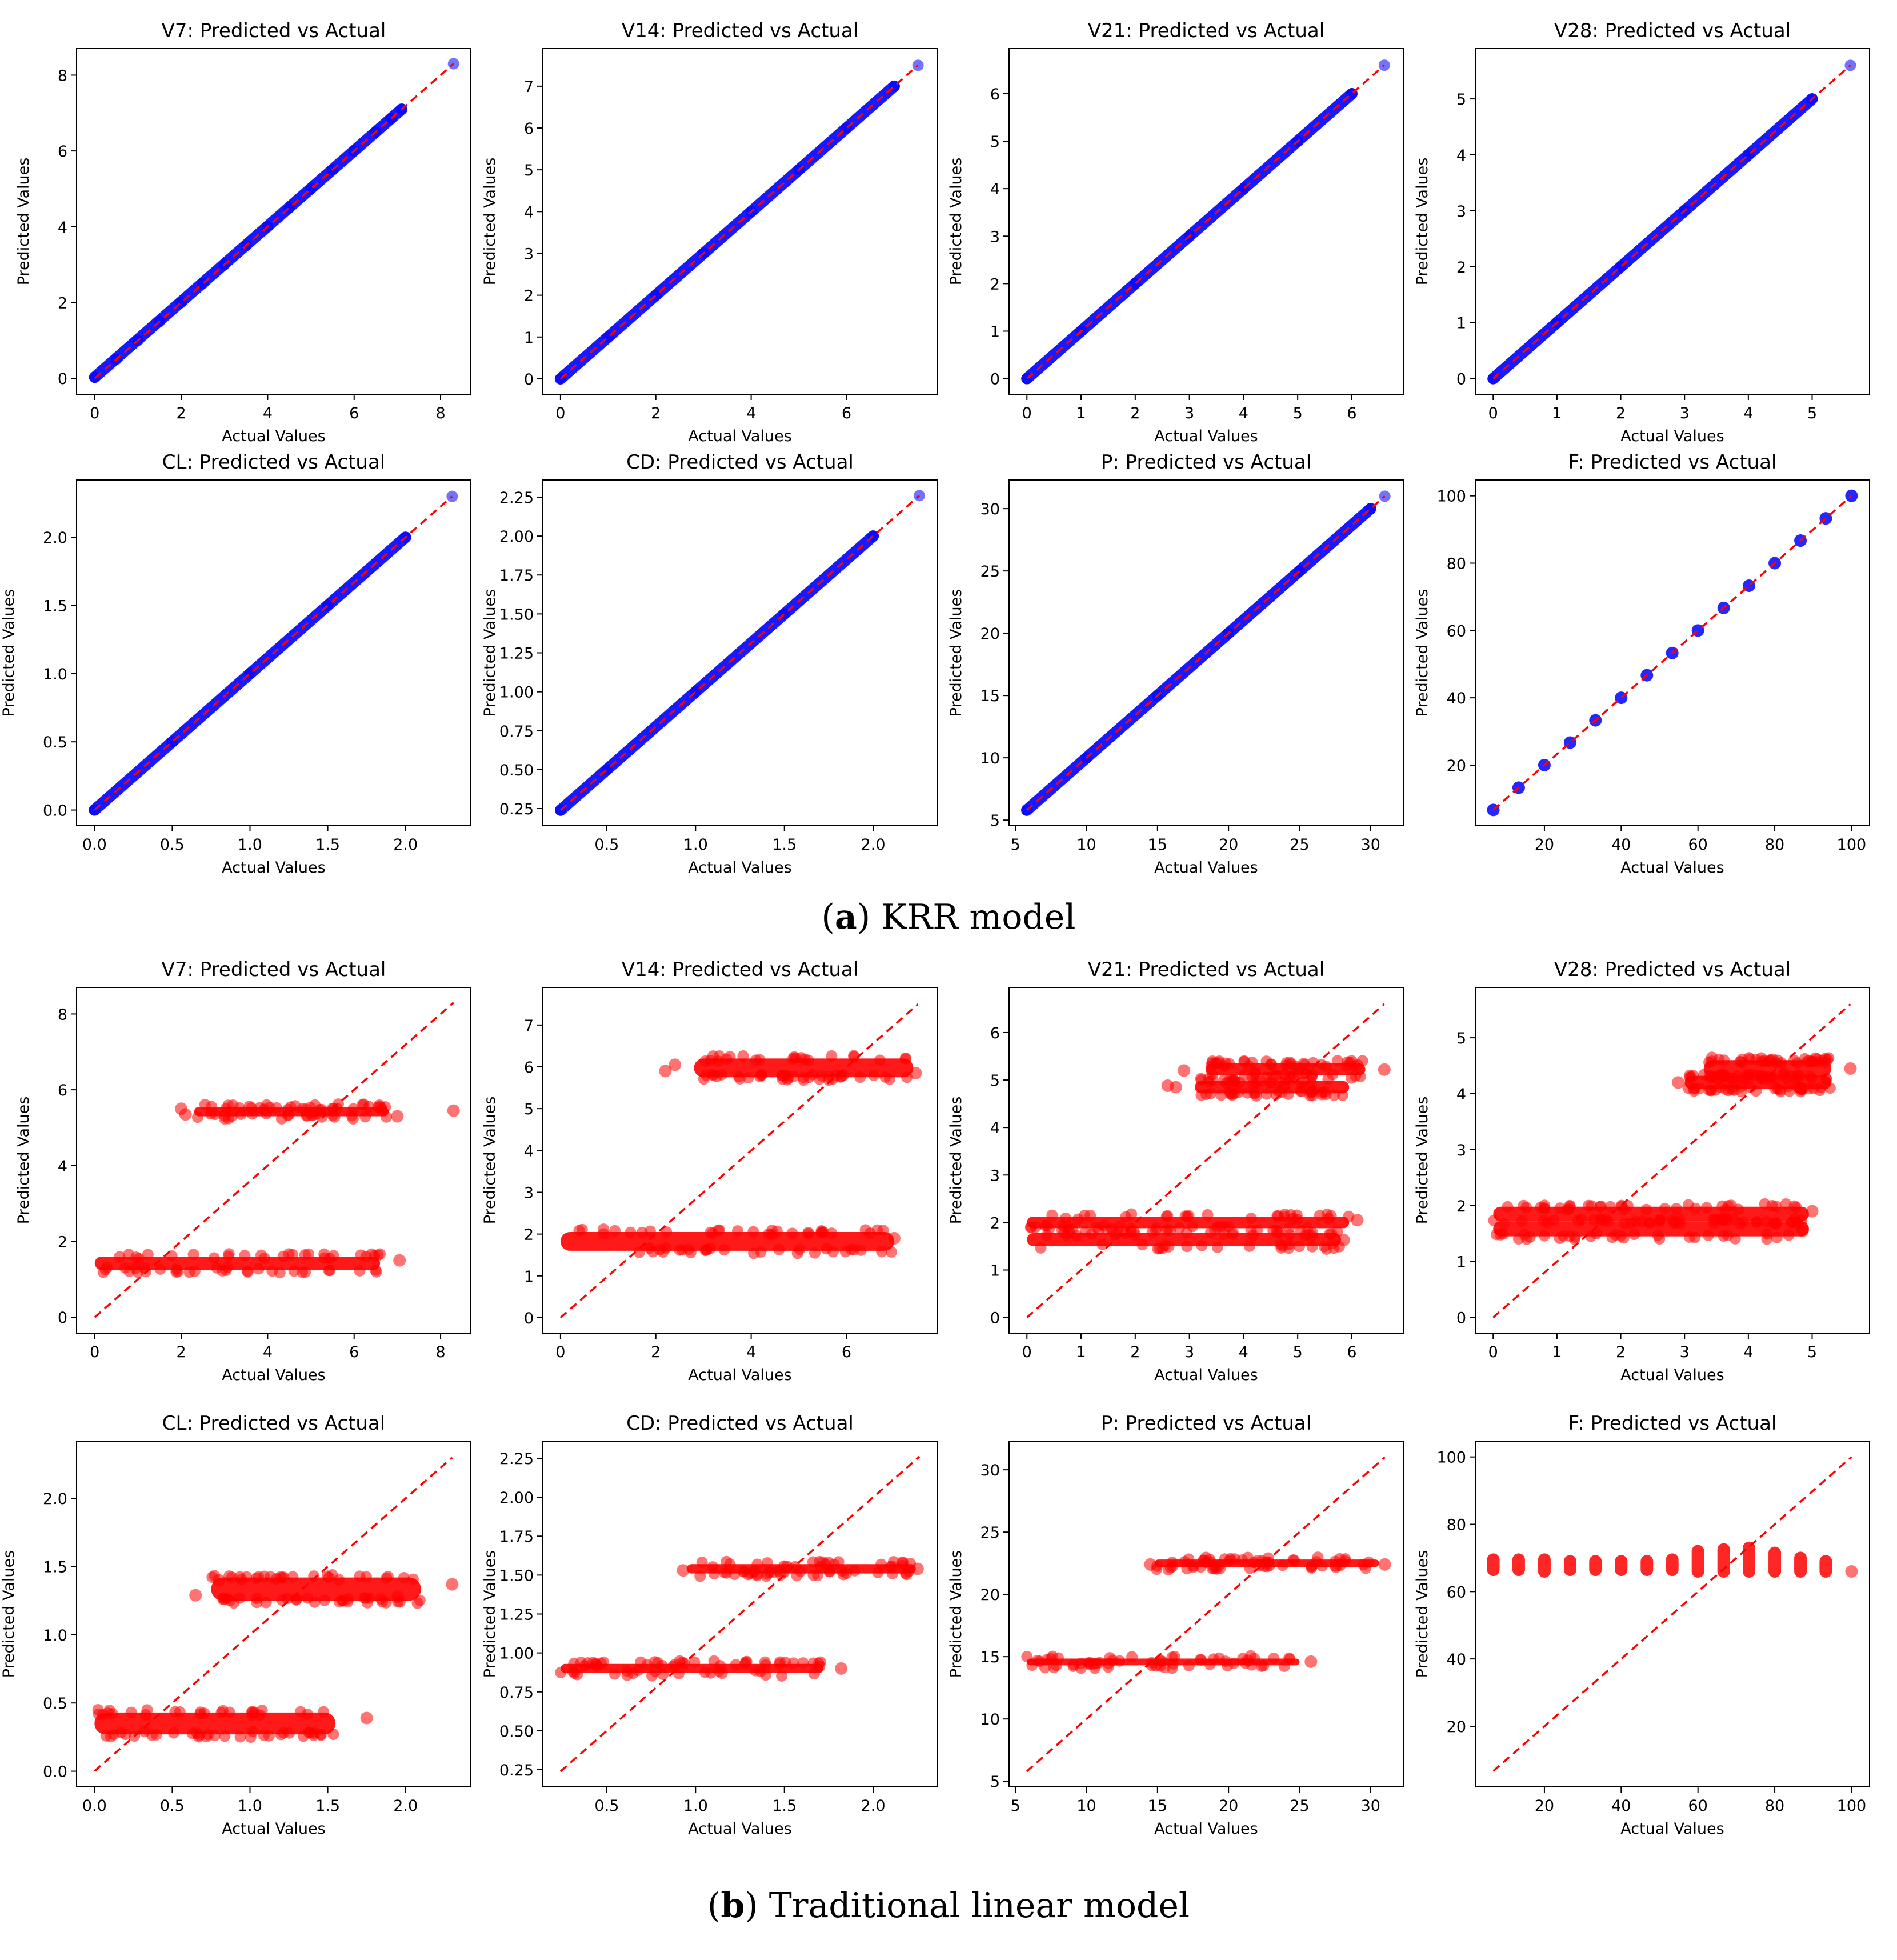  Describe the element at coordinates (751, 413) in the screenshot. I see `x-tick-label: 4` at that location.